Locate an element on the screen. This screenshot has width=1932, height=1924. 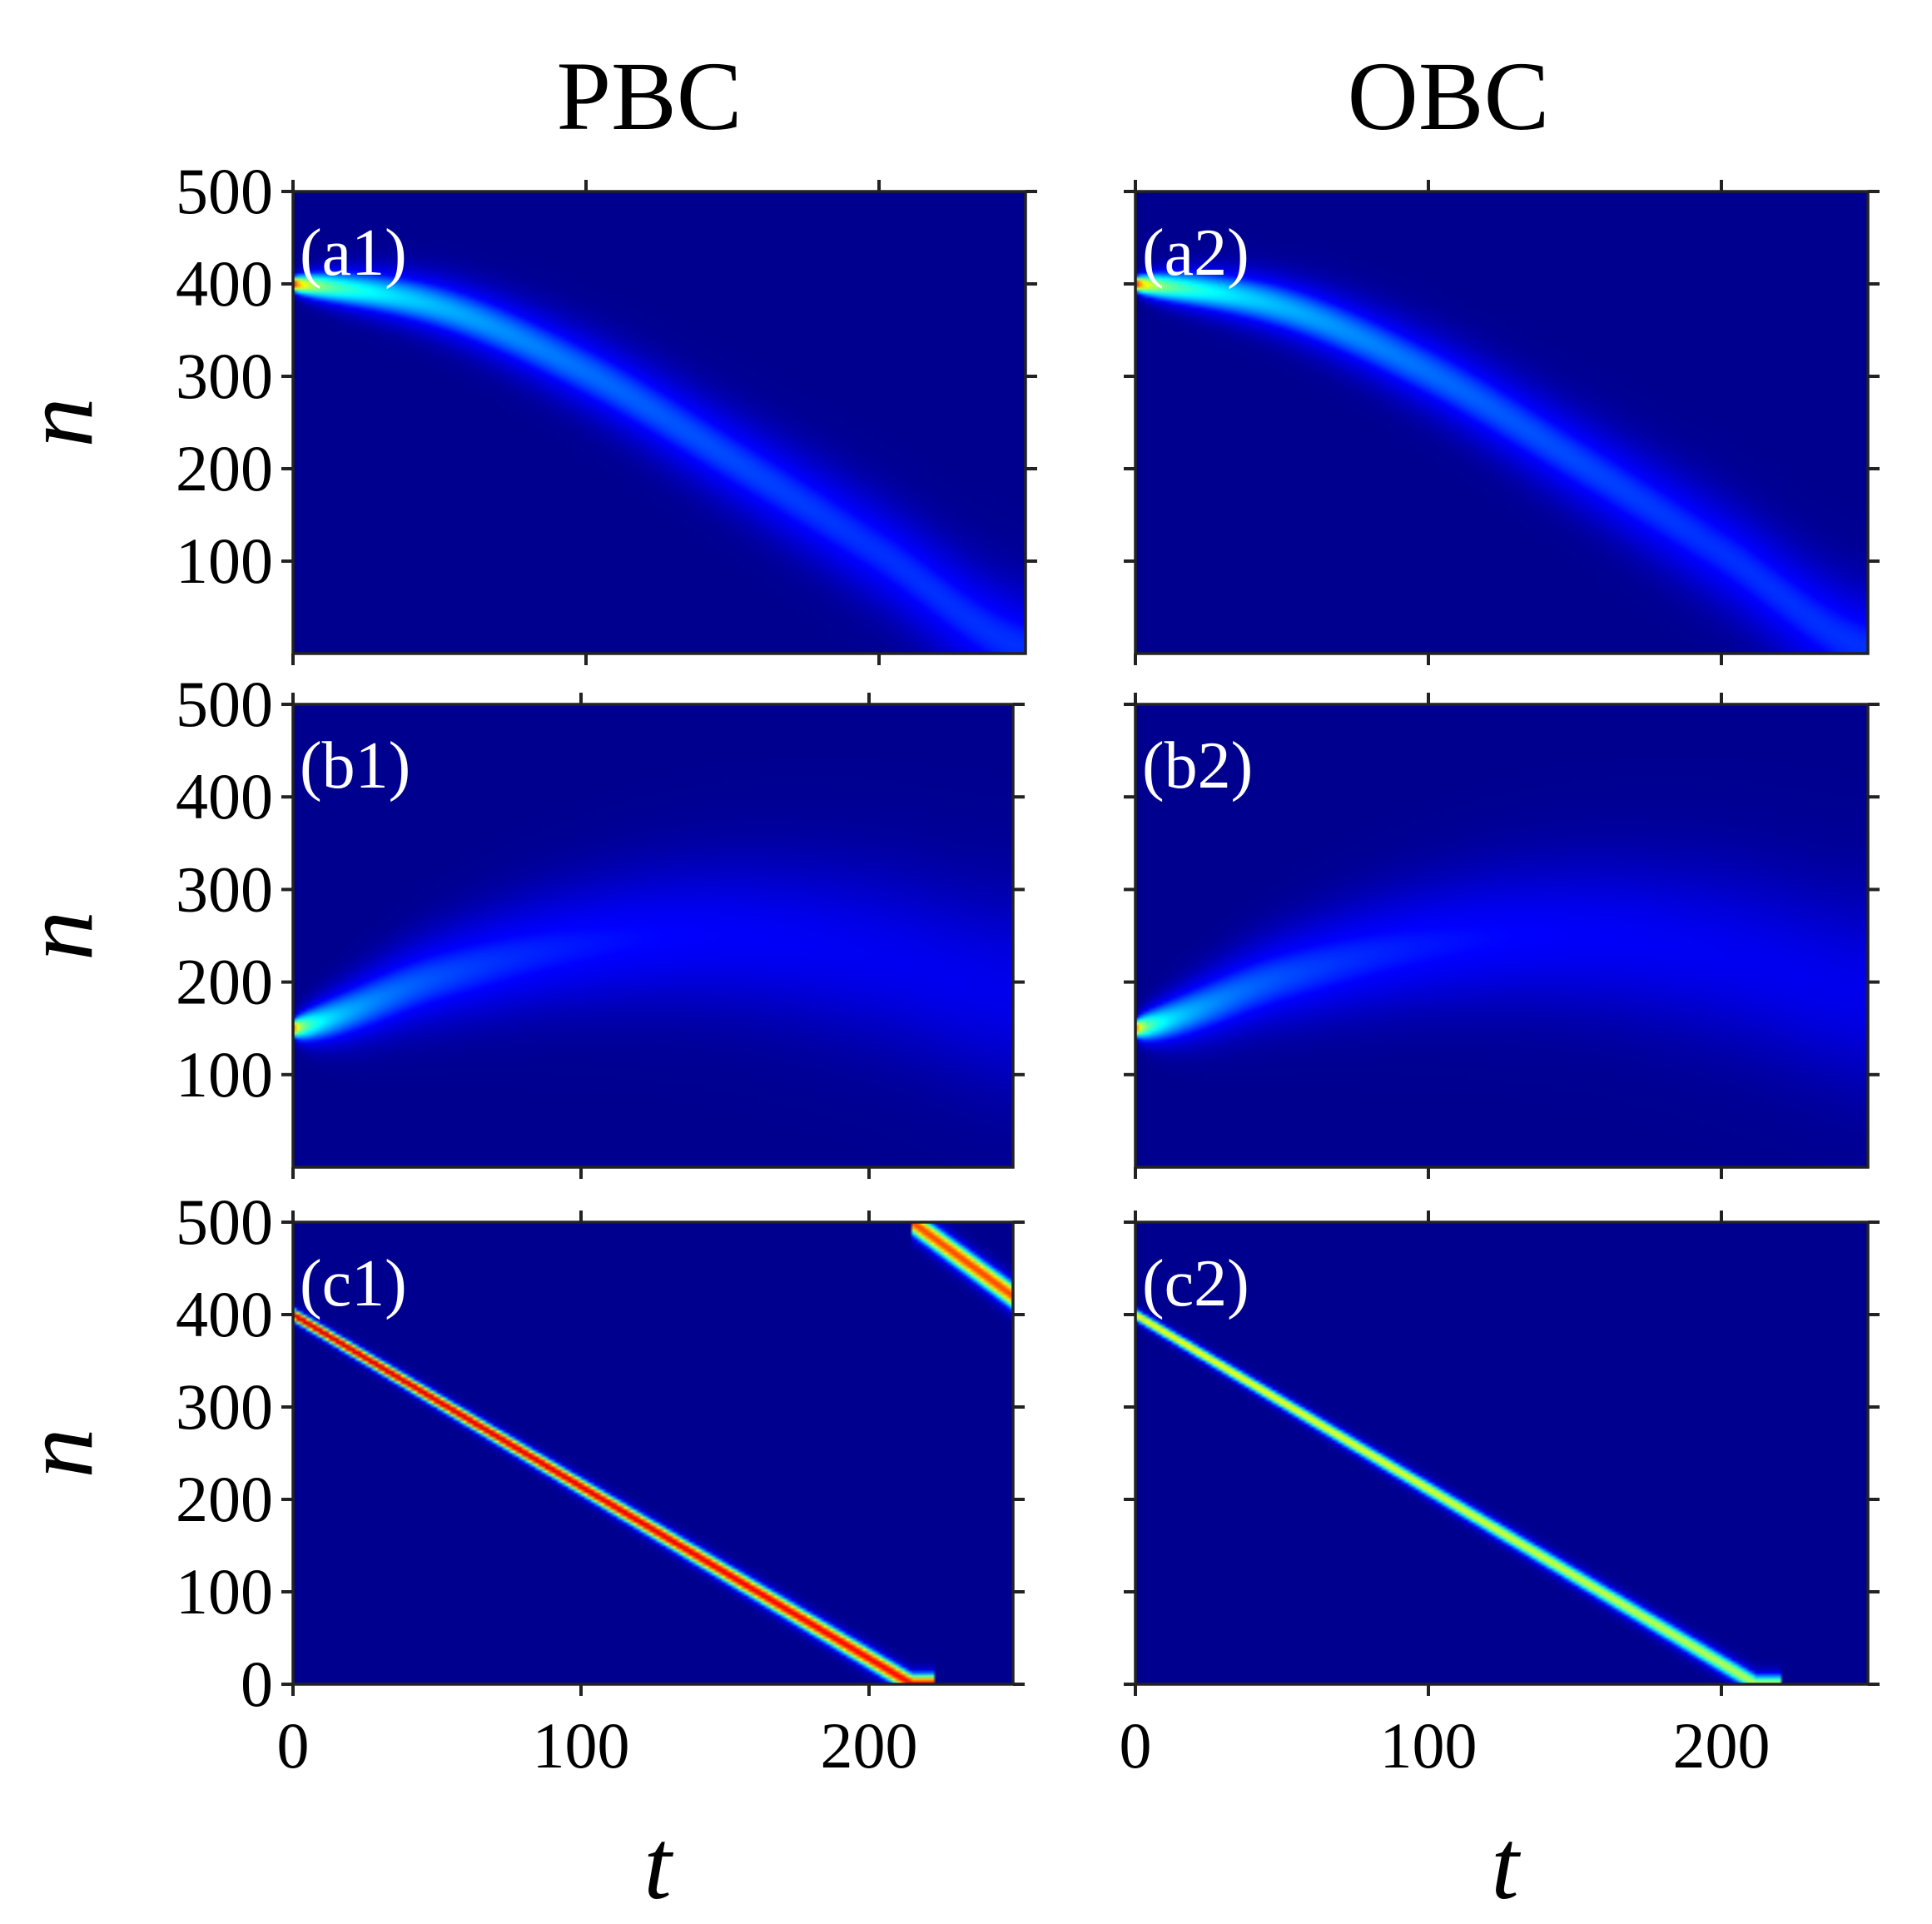
ylabel-b1: n is located at coordinates (57, 936).